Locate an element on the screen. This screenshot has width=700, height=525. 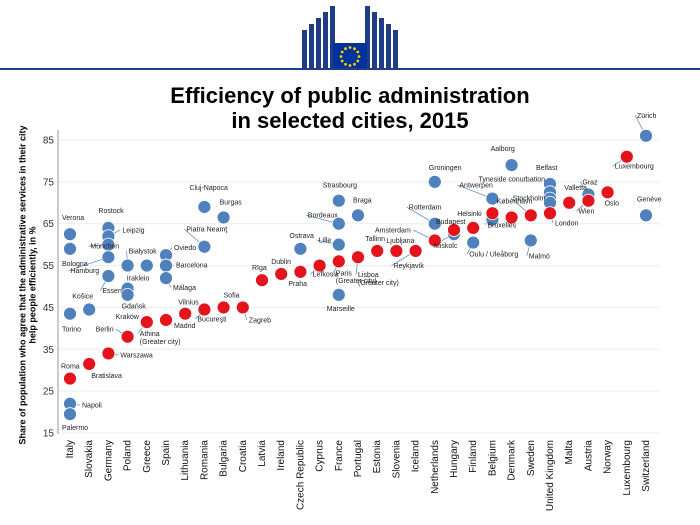
city-label: Luxembourg is located at coordinates (634, 167).